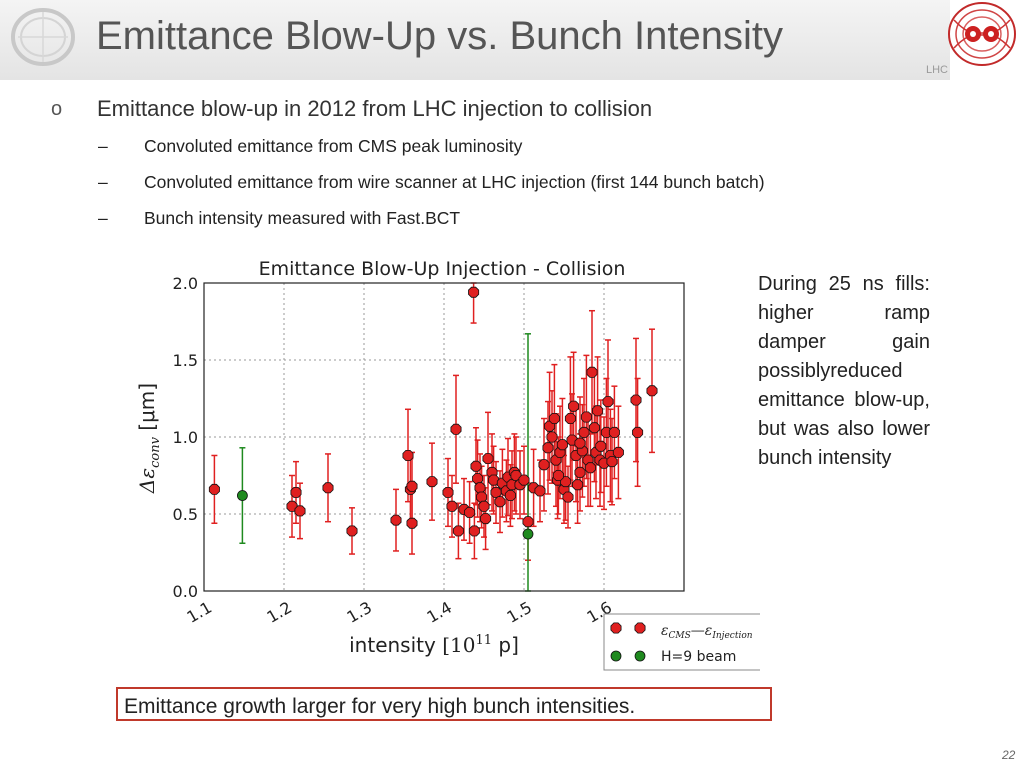 Image resolution: width=1024 pixels, height=768 pixels. I want to click on x-label-unit: [10, so click(458, 645).